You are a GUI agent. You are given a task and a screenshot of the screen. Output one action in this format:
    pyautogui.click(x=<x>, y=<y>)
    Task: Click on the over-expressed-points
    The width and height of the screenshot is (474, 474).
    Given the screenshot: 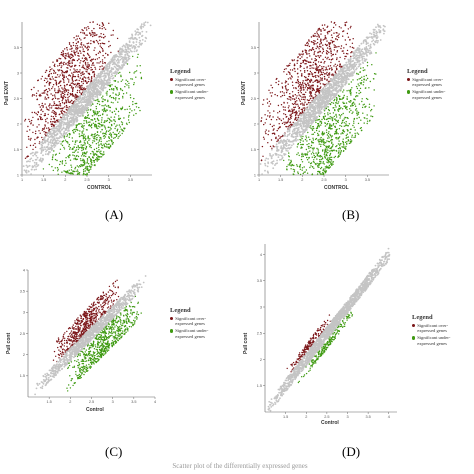 What is the action you would take?
    pyautogui.click(x=72, y=90)
    